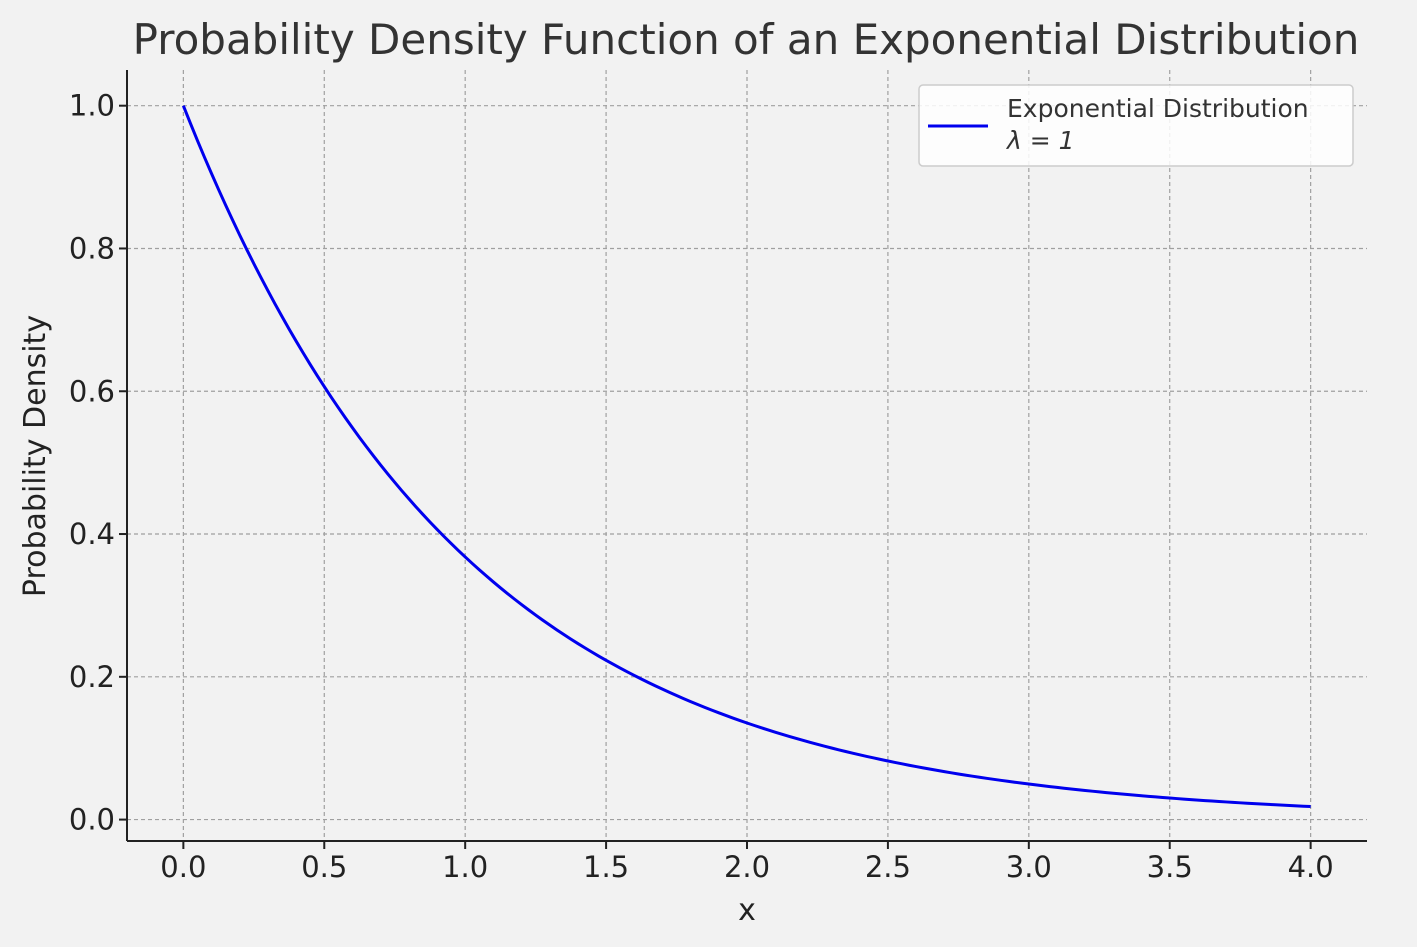 Image resolution: width=1417 pixels, height=947 pixels. Describe the element at coordinates (92, 248) in the screenshot. I see `y-tick-label: 0.8` at that location.